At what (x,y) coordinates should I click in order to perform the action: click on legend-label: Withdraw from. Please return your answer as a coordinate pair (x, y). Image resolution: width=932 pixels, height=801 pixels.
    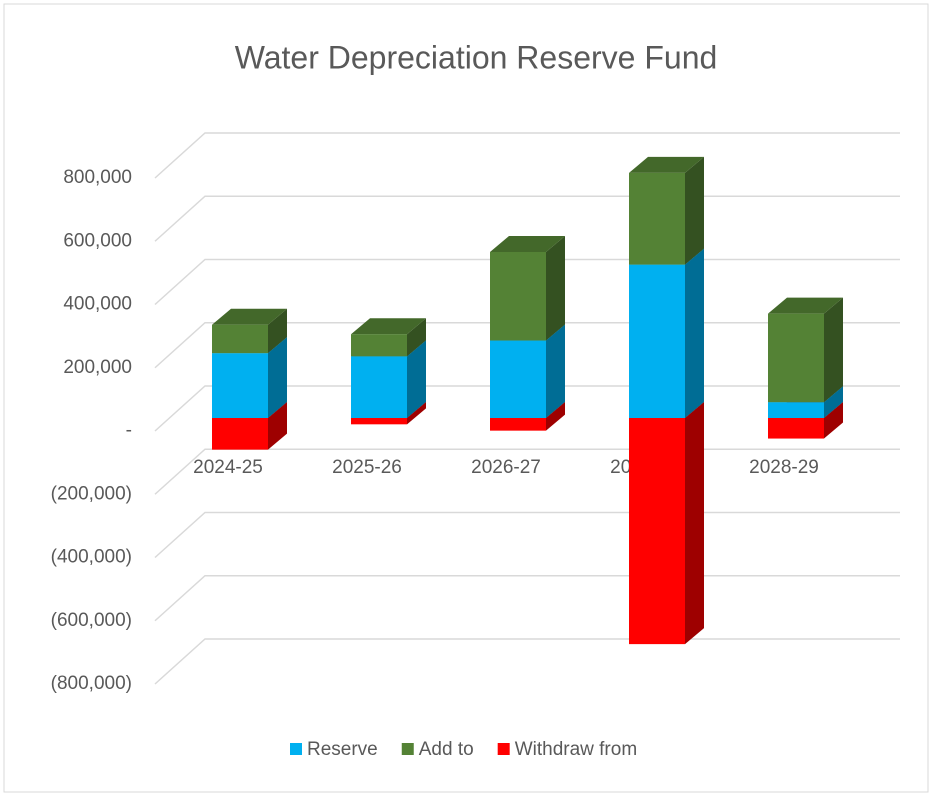
    Looking at the image, I should click on (576, 749).